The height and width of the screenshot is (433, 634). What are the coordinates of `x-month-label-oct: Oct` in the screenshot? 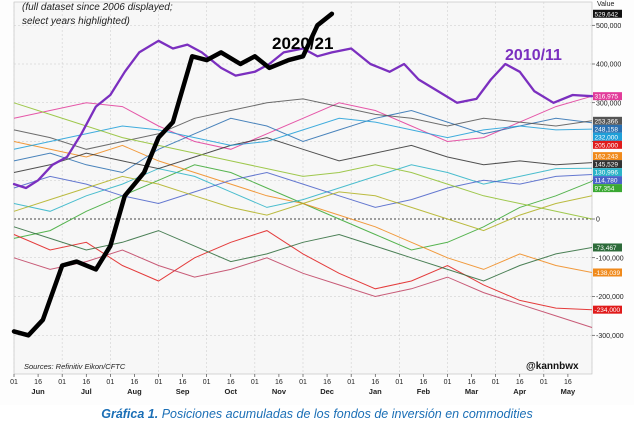 It's located at (230, 391).